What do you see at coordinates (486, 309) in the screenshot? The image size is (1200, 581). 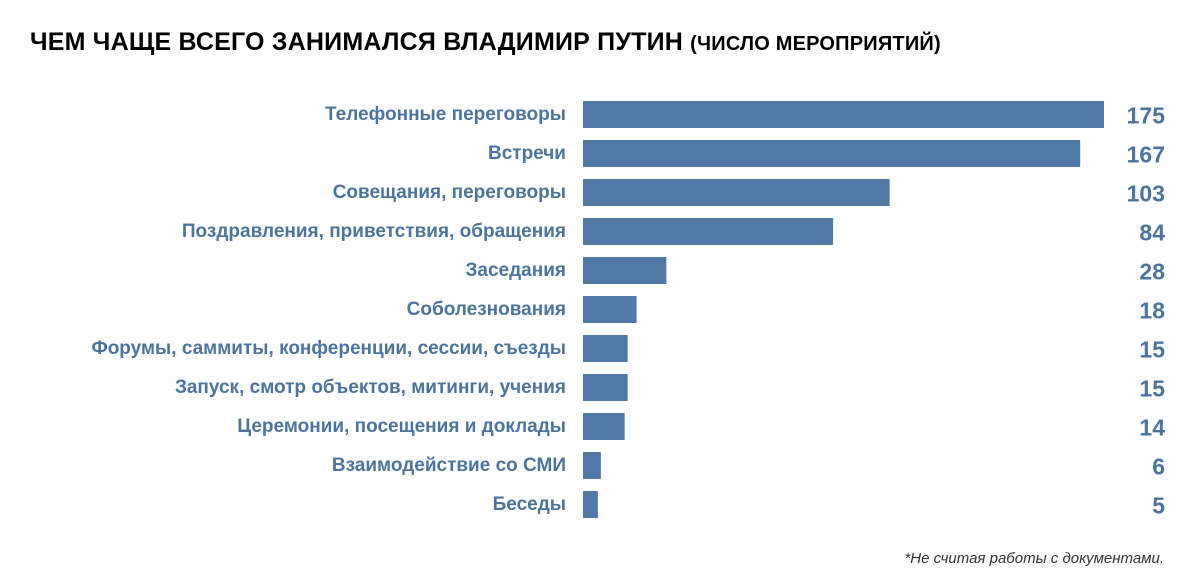 I see `category-label: Соболезнования` at bounding box center [486, 309].